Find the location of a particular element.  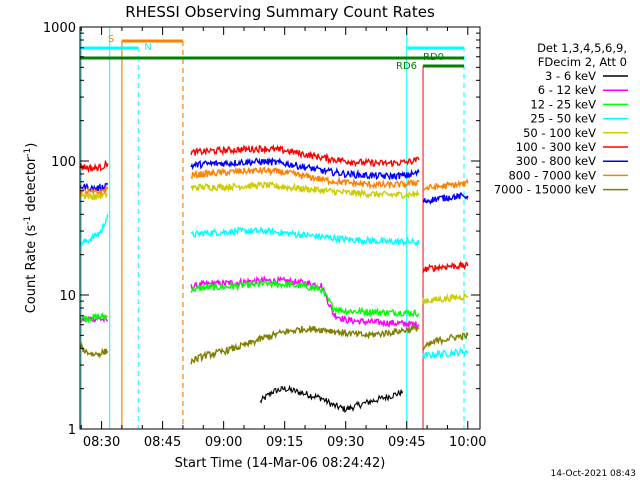

x-tick-label-4: 09:30 is located at coordinates (345, 442).